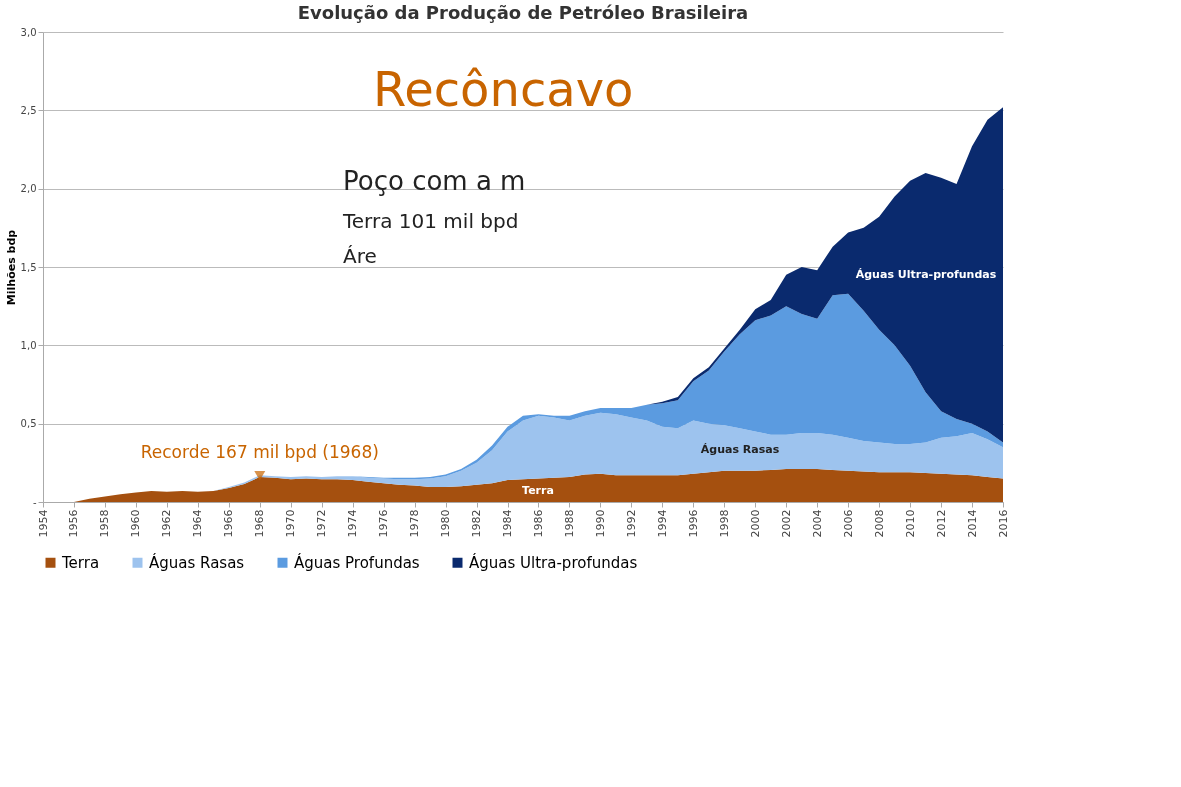  Describe the element at coordinates (631, 523) in the screenshot. I see `x-tick-label: 1992` at that location.